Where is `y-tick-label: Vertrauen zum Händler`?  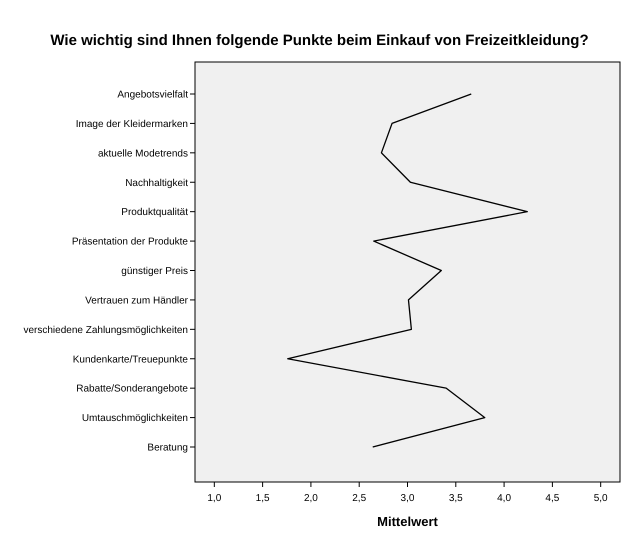 y-tick-label: Vertrauen zum Händler is located at coordinates (137, 300).